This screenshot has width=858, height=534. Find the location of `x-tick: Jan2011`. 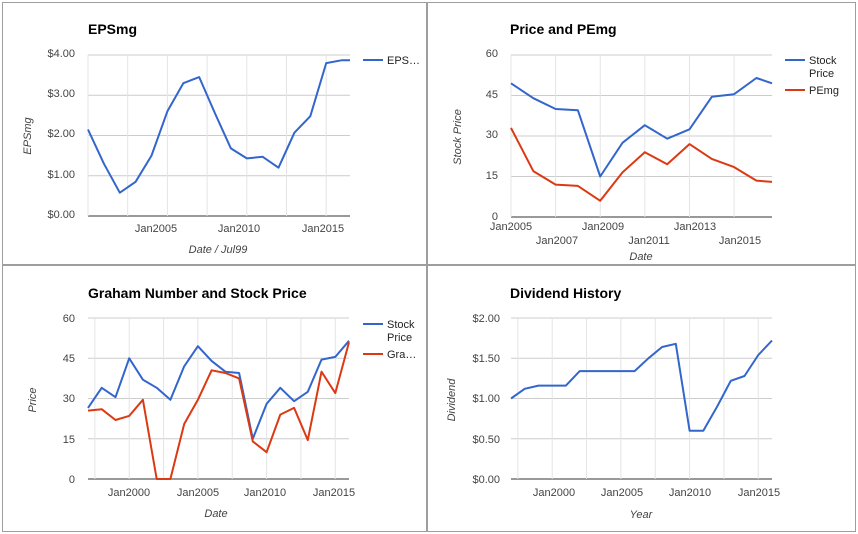

x-tick: Jan2011 is located at coordinates (648, 241).